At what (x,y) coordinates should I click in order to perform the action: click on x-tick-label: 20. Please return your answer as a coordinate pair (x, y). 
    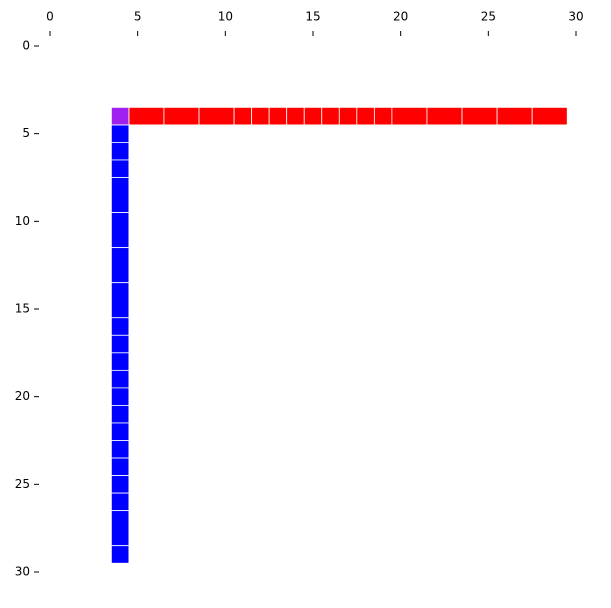
    Looking at the image, I should click on (400, 17).